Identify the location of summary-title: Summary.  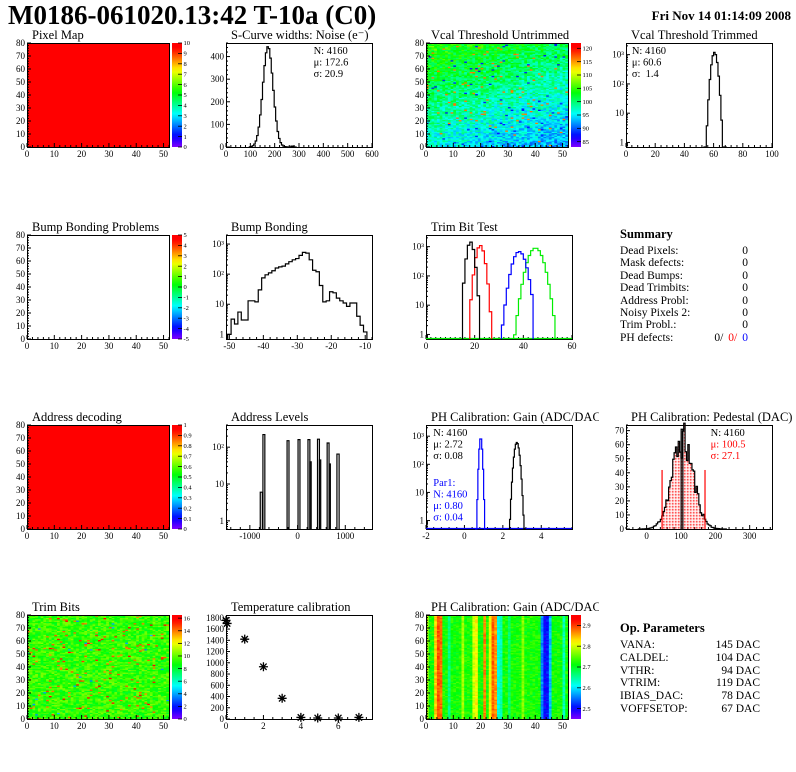
(646, 234).